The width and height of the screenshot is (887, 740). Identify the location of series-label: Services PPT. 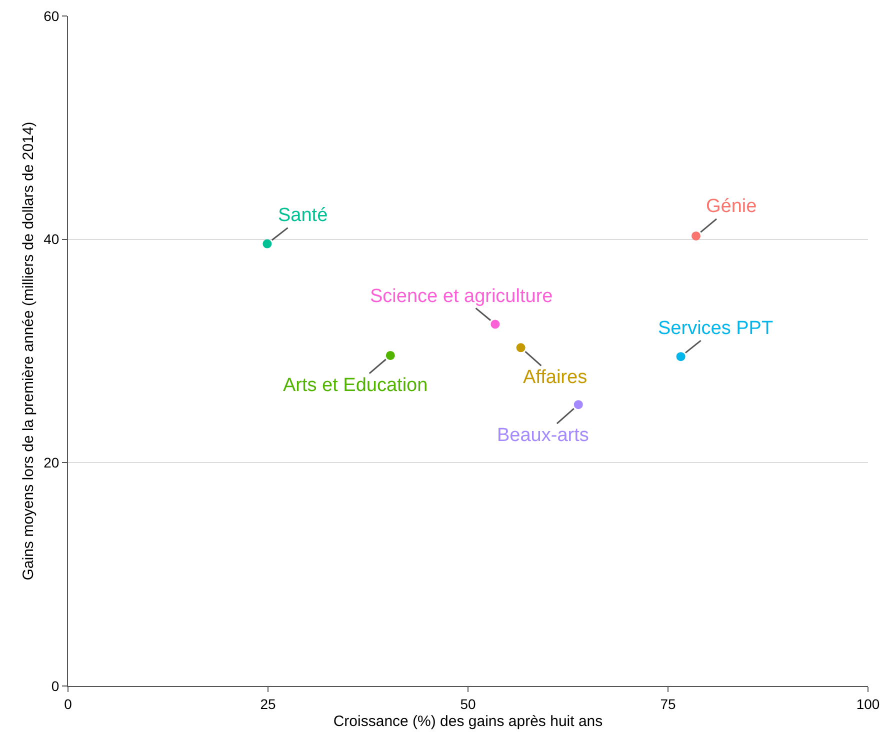
(716, 328).